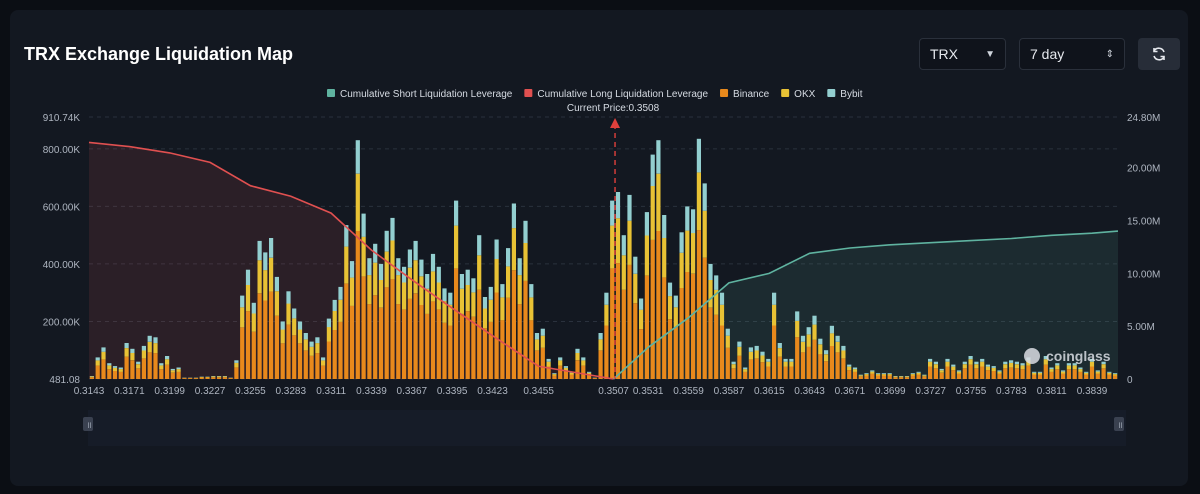  I want to click on legend-item: Cumulative Long Liquidation Leverage, so click(616, 94).